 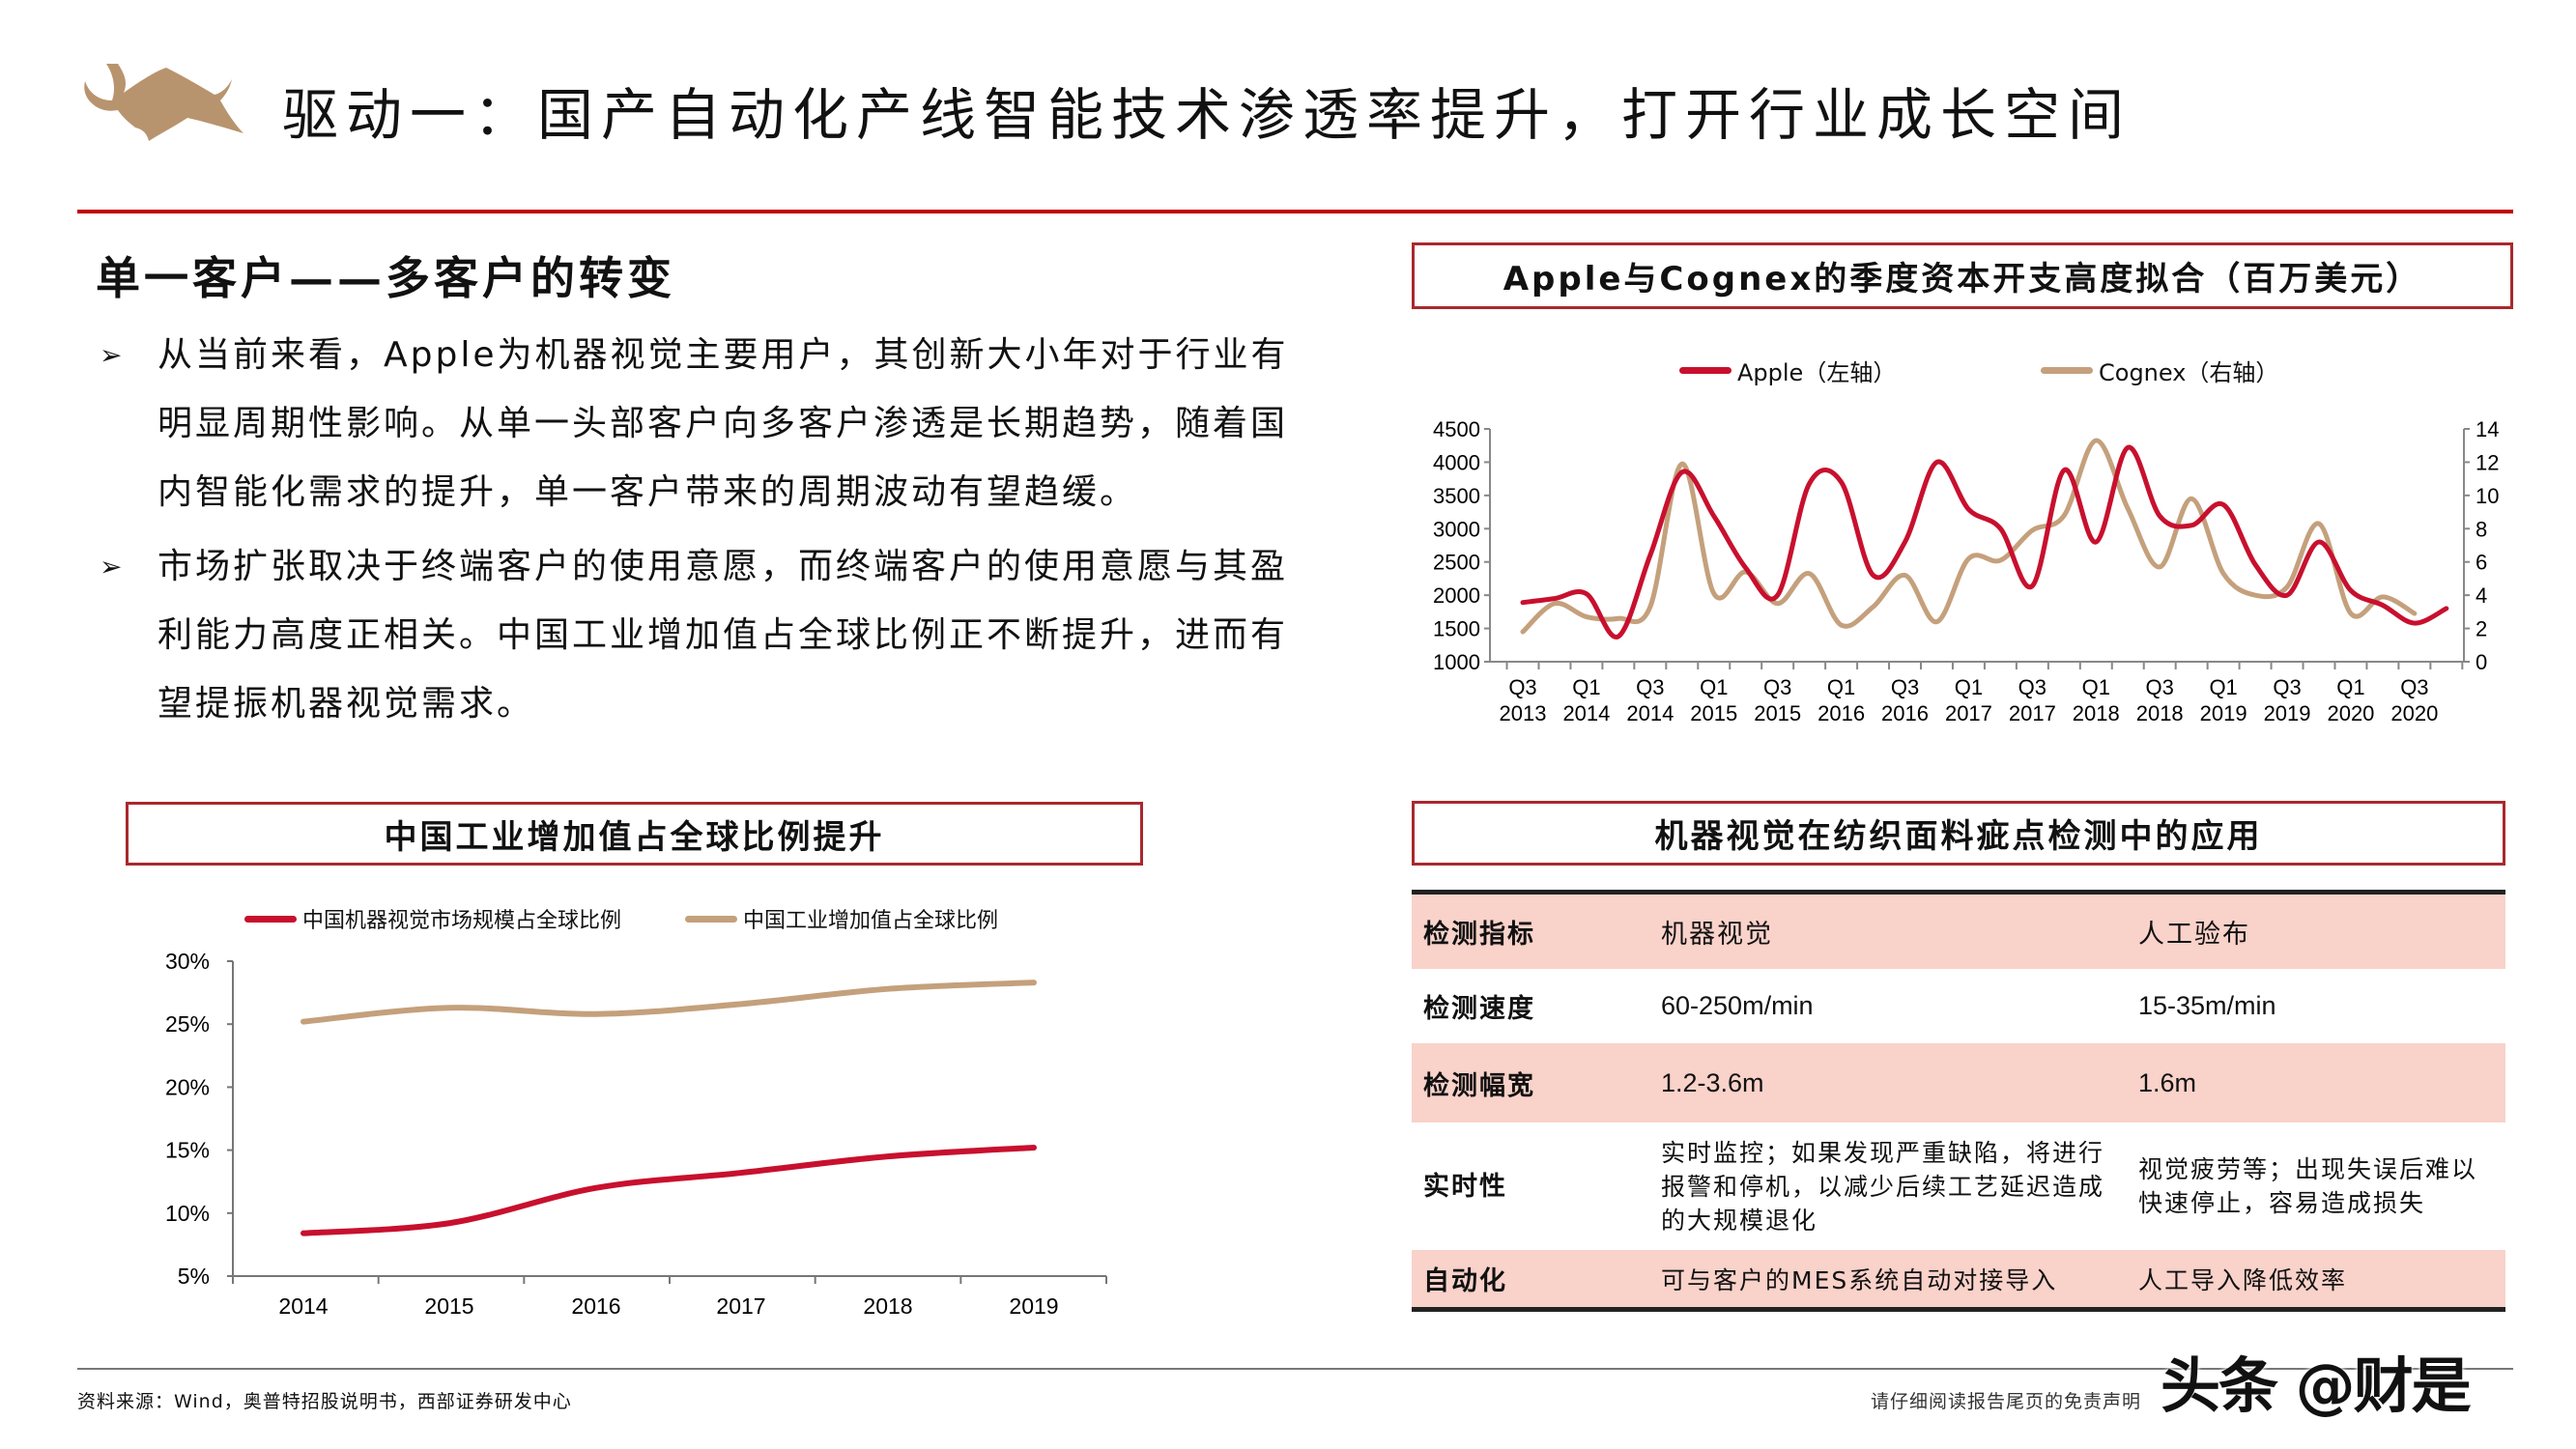 I want to click on y-tick-label-right: 4, so click(x=2481, y=595).